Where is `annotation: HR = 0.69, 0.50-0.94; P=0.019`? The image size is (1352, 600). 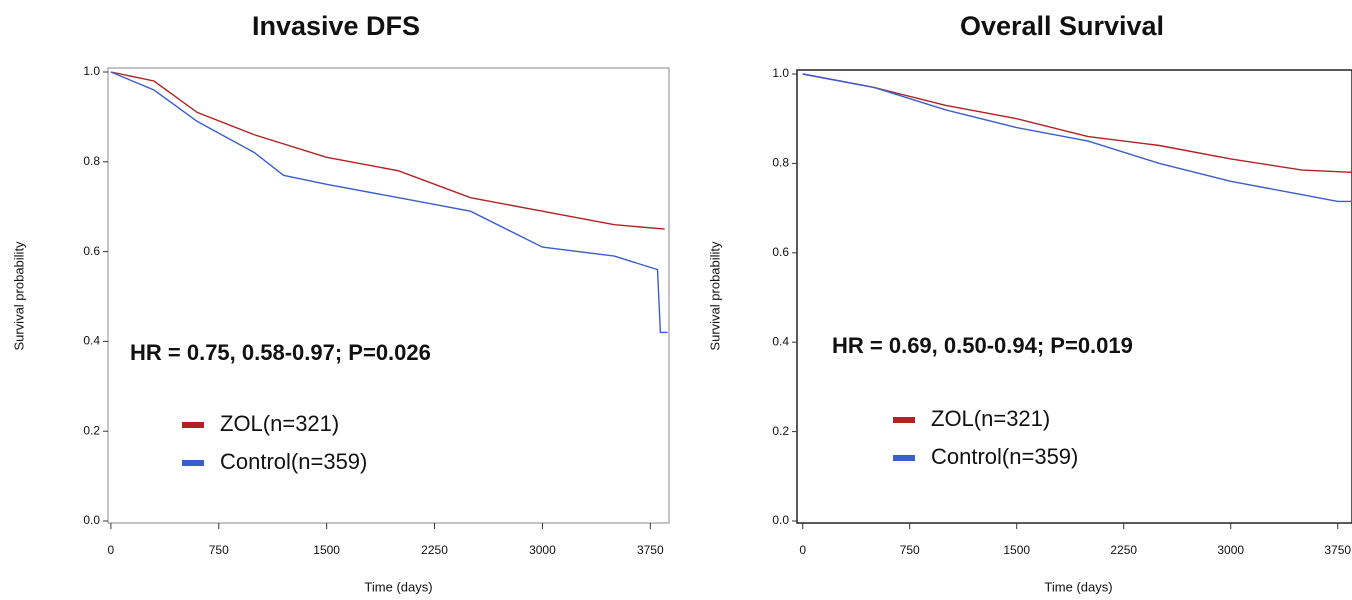
annotation: HR = 0.69, 0.50-0.94; P=0.019 is located at coordinates (982, 345).